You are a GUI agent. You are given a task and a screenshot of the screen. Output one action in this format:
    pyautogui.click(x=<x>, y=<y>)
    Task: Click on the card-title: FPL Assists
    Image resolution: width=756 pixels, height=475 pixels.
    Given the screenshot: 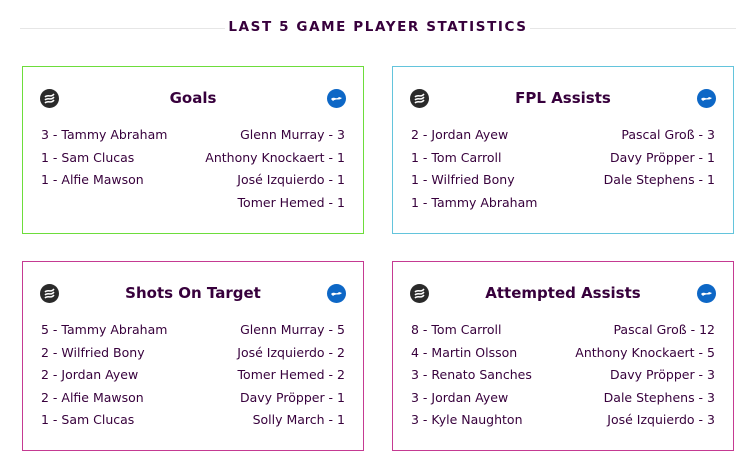 What is the action you would take?
    pyautogui.click(x=563, y=98)
    